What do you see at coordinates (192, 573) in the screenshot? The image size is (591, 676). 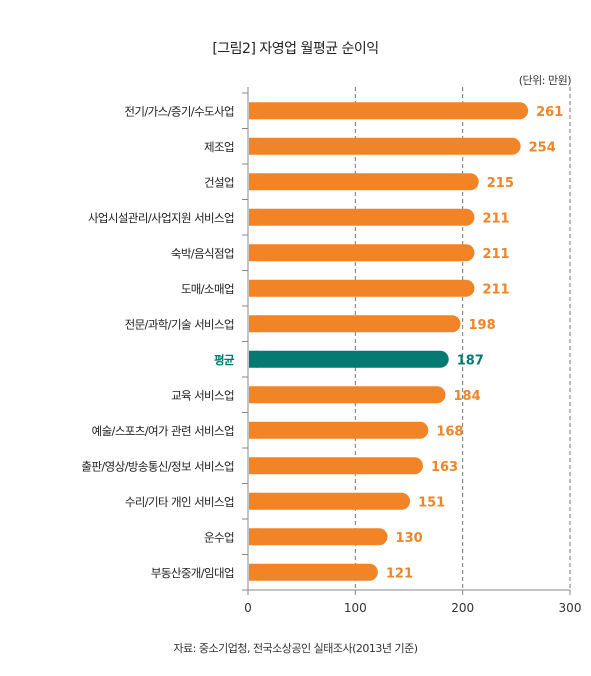 I see `category-label: 부동산중개/임대업` at bounding box center [192, 573].